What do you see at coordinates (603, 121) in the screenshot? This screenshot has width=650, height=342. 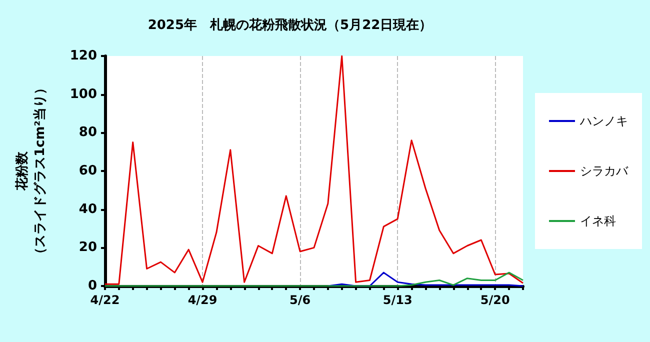 I see `legend-label: ハンノキ` at bounding box center [603, 121].